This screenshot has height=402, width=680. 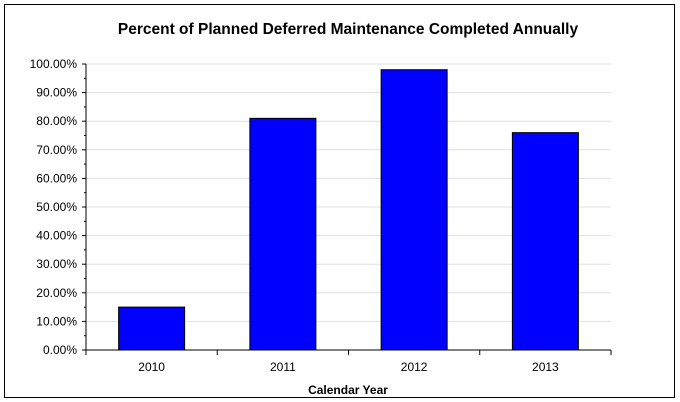 I want to click on y-tick-label: 30.00%, so click(x=56, y=264).